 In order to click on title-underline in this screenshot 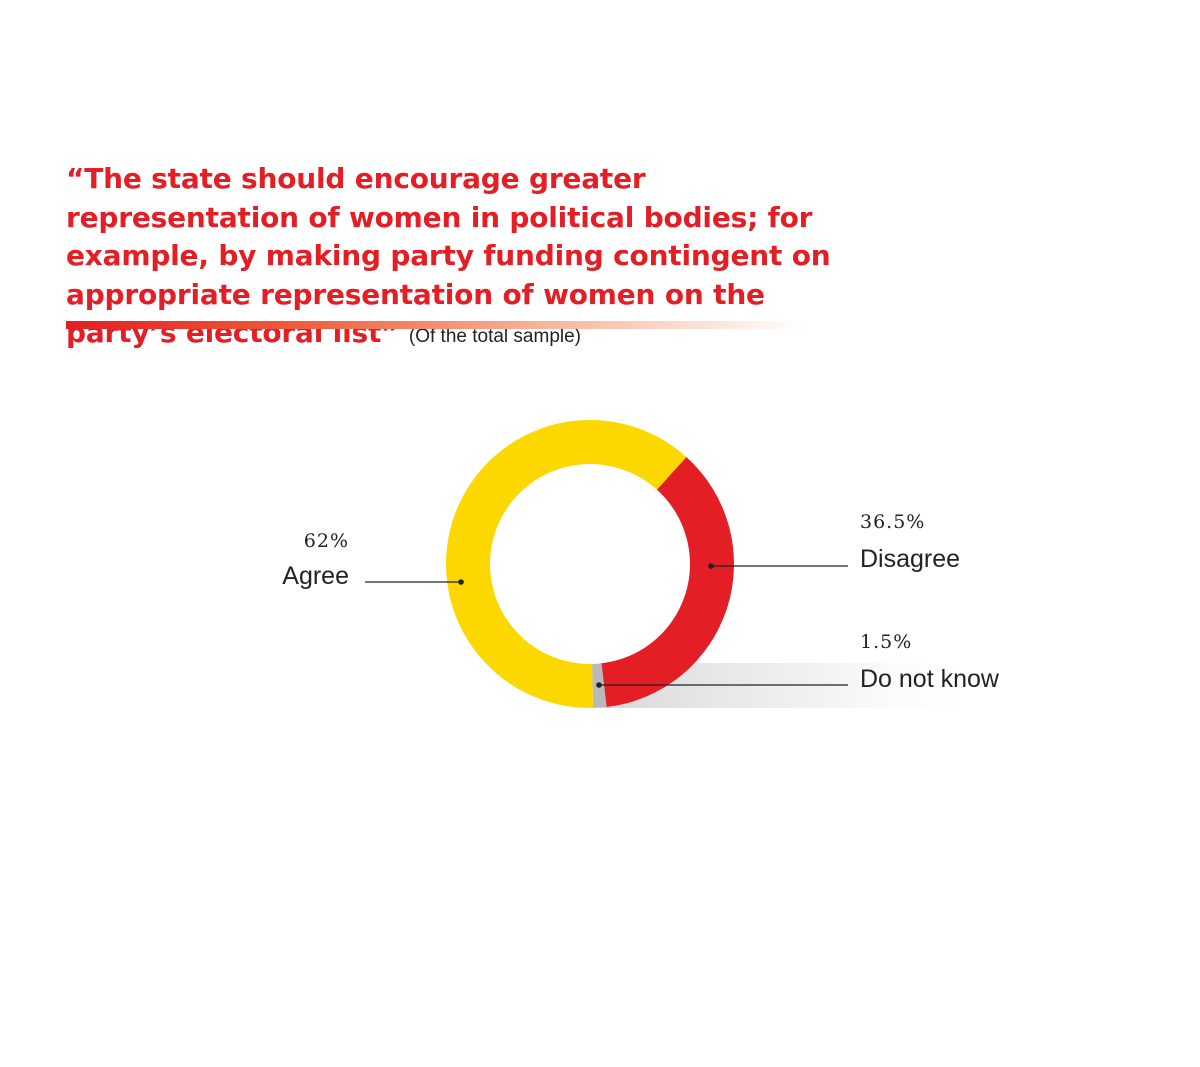, I will do `click(436, 325)`.